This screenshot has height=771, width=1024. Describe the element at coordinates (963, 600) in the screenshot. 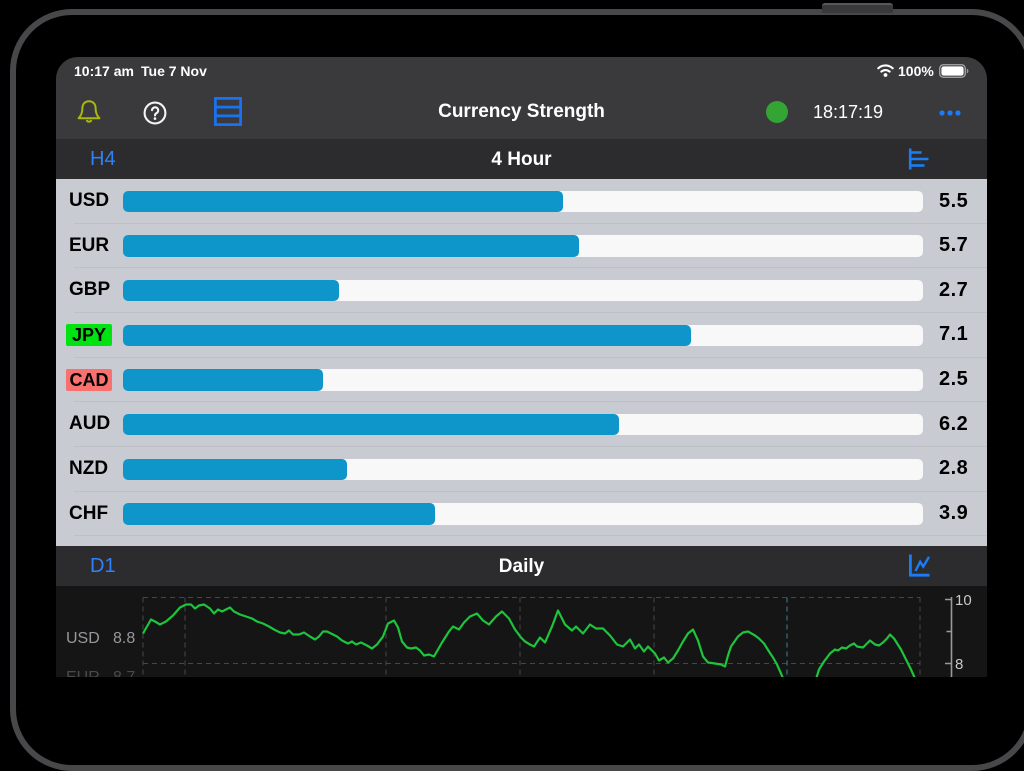

I see `svg-text: 10` at that location.